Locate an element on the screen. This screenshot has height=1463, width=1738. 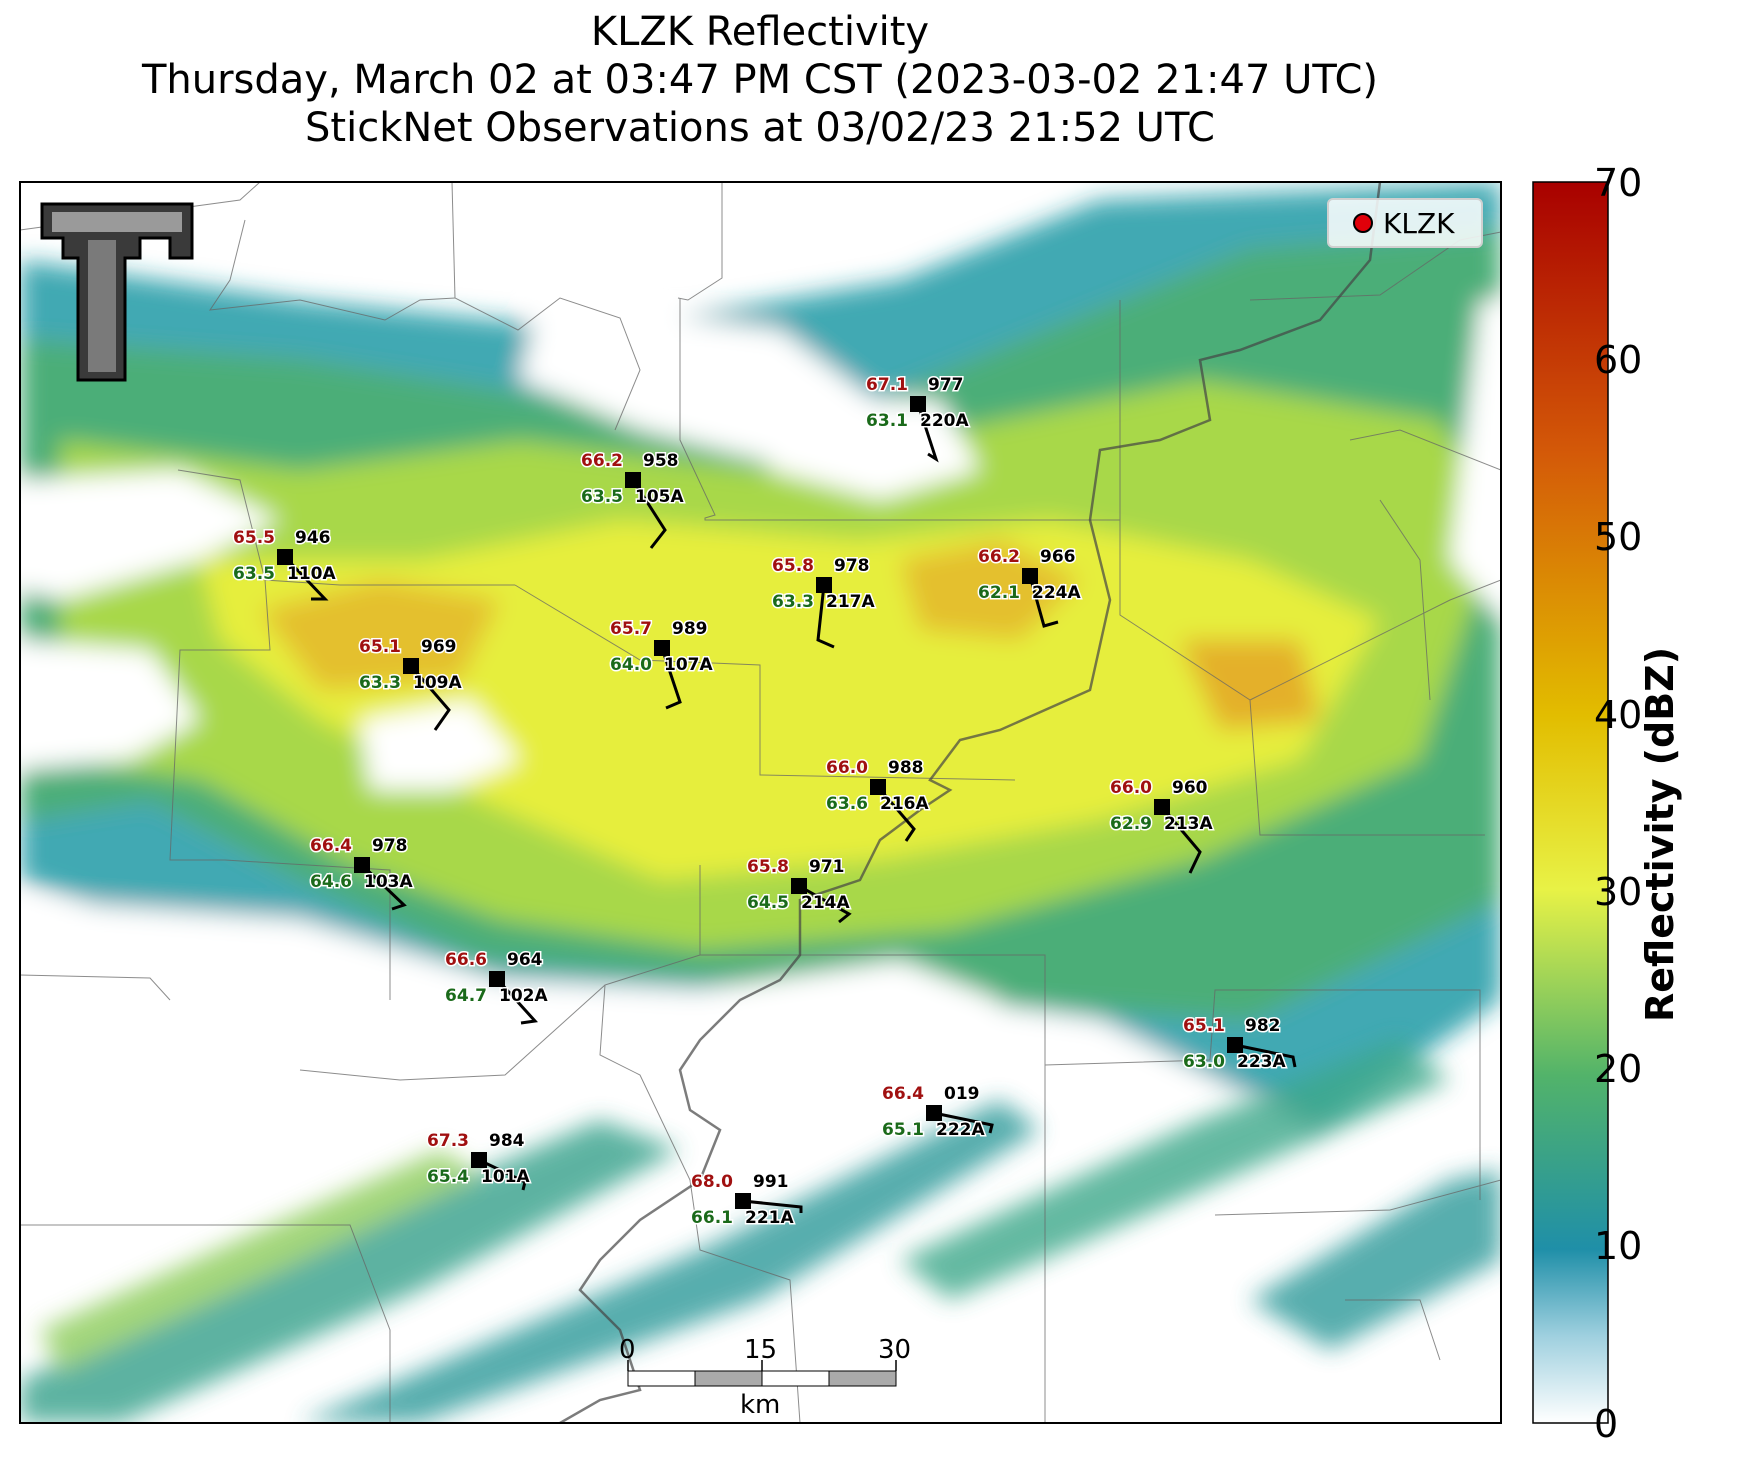
colorbar is located at coordinates (1570, 802).